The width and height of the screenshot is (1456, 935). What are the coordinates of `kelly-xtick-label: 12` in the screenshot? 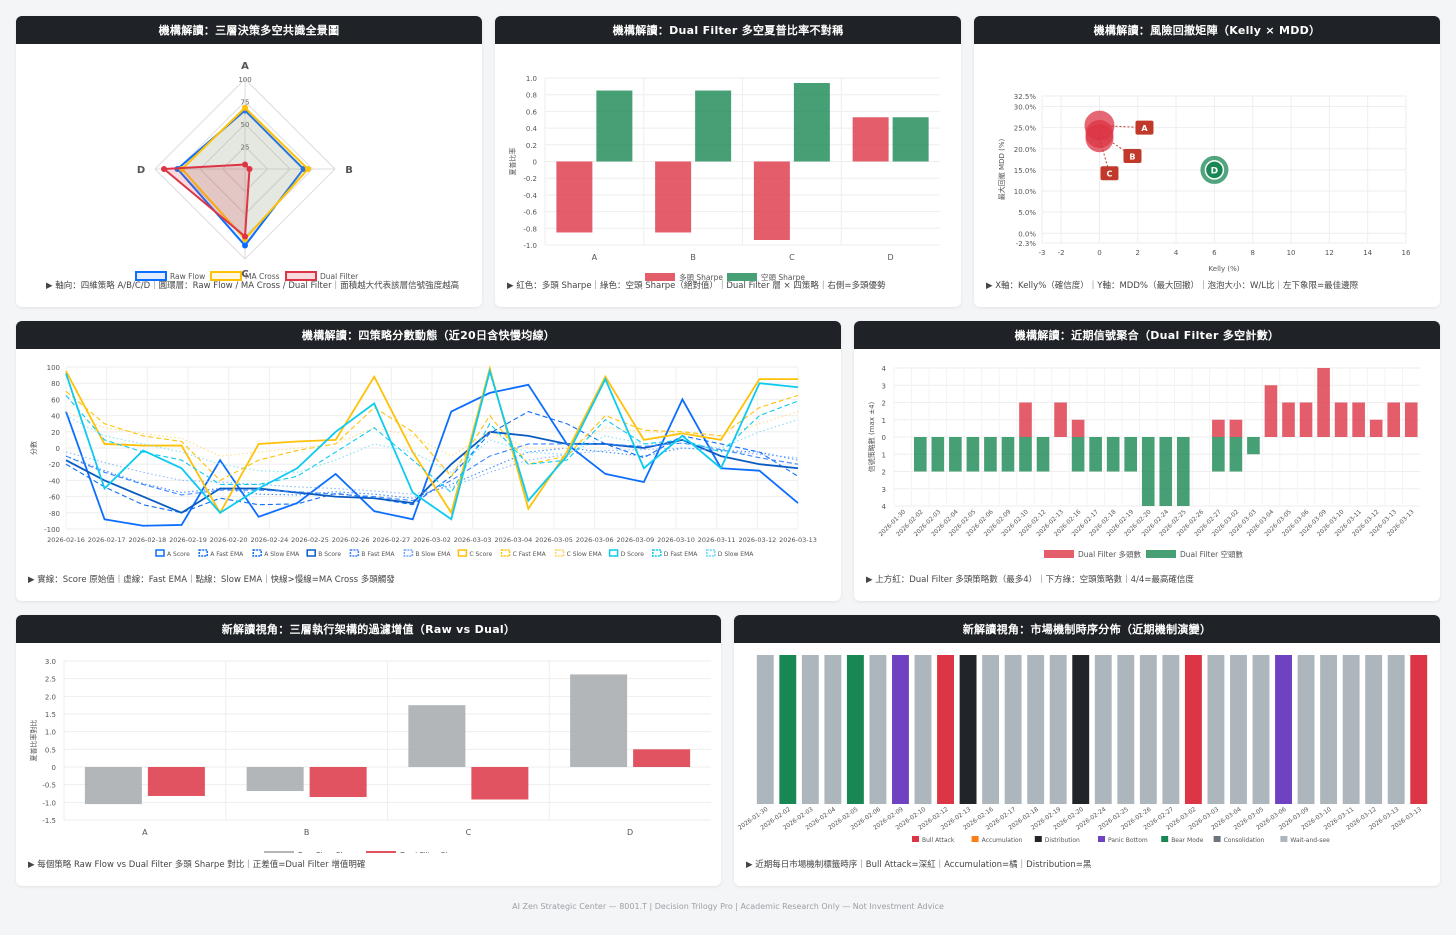 It's located at (1329, 253).